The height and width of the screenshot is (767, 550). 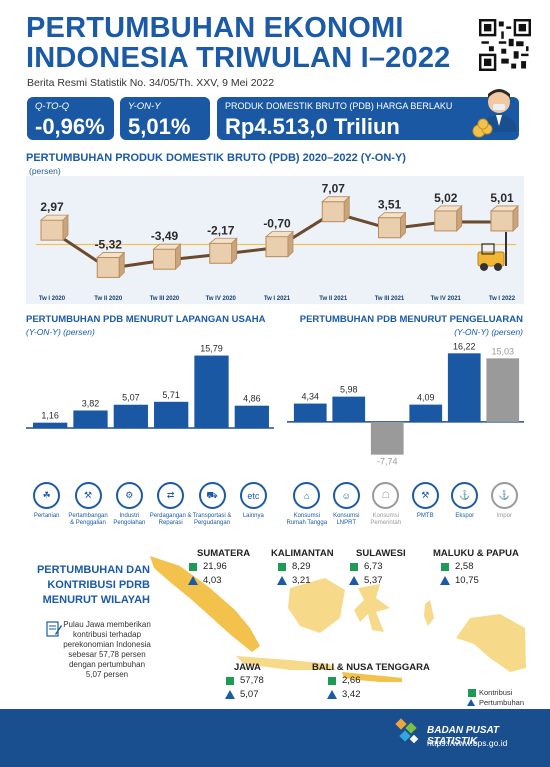 I want to click on page-title-line2: INDONESIA TRIWULAN I–2022, so click(x=238, y=58).